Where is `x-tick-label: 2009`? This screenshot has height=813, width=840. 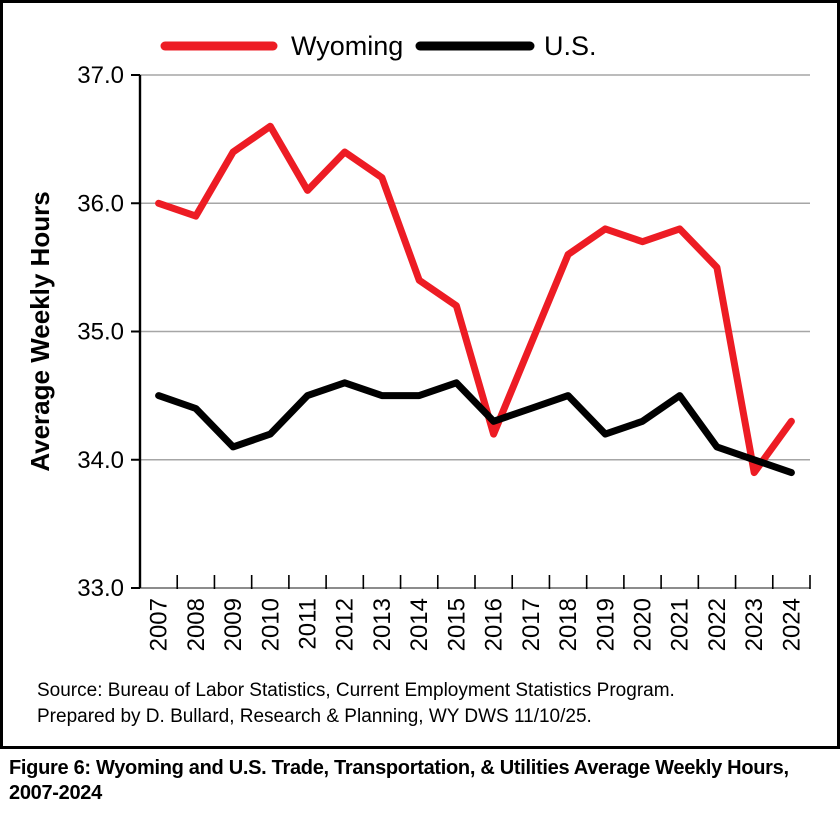 x-tick-label: 2009 is located at coordinates (233, 624).